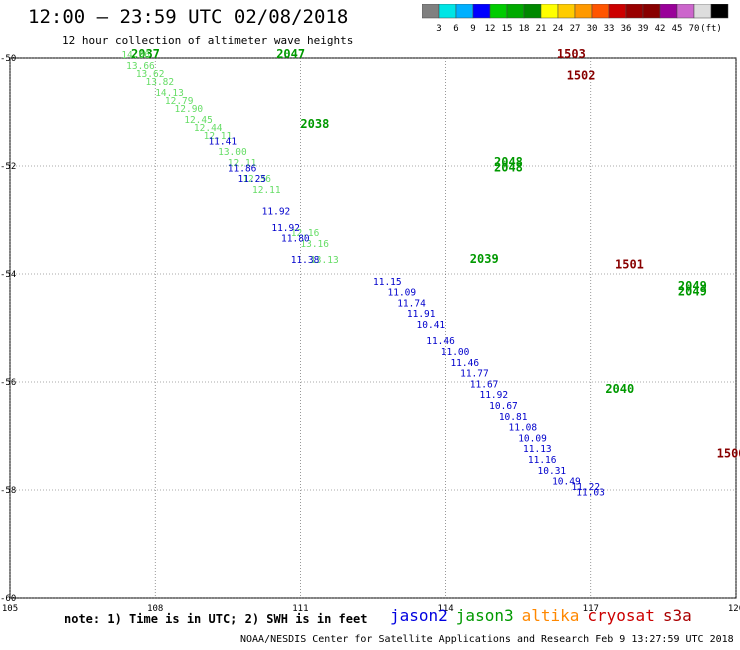 Image resolution: width=740 pixels, height=650 pixels. Describe the element at coordinates (591, 609) in the screenshot. I see `x-tick-label: 117` at that location.